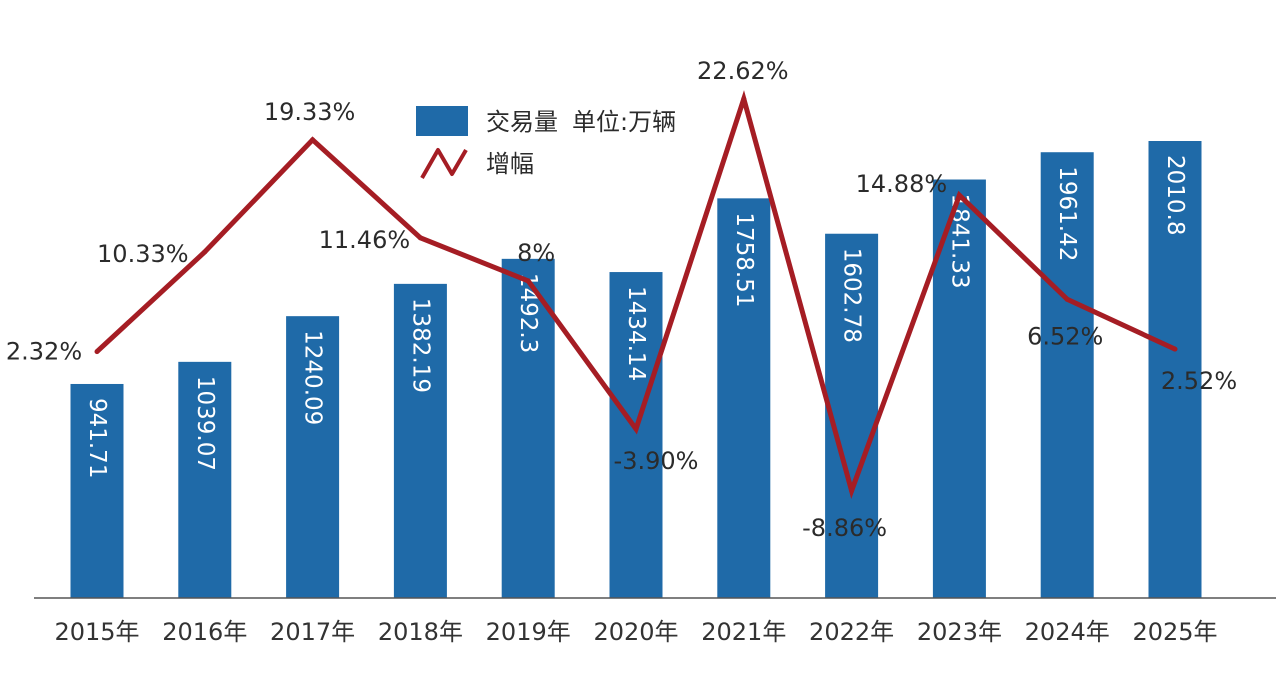  Describe the element at coordinates (420, 632) in the screenshot. I see `x-tick-label: 2018年` at that location.